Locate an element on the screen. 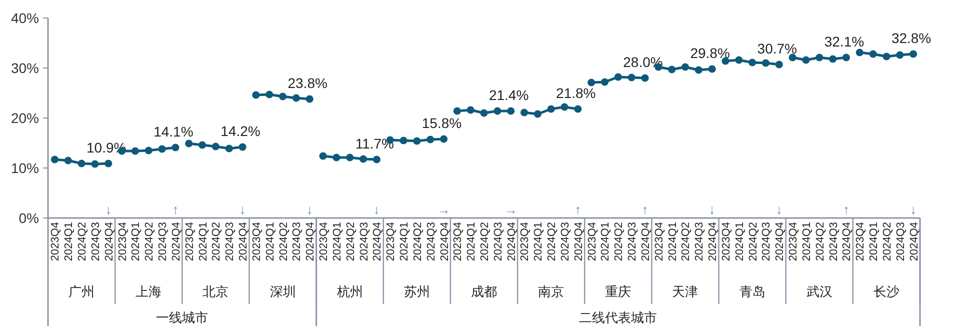 This screenshot has width=960, height=328. text: 北京 is located at coordinates (215, 291).